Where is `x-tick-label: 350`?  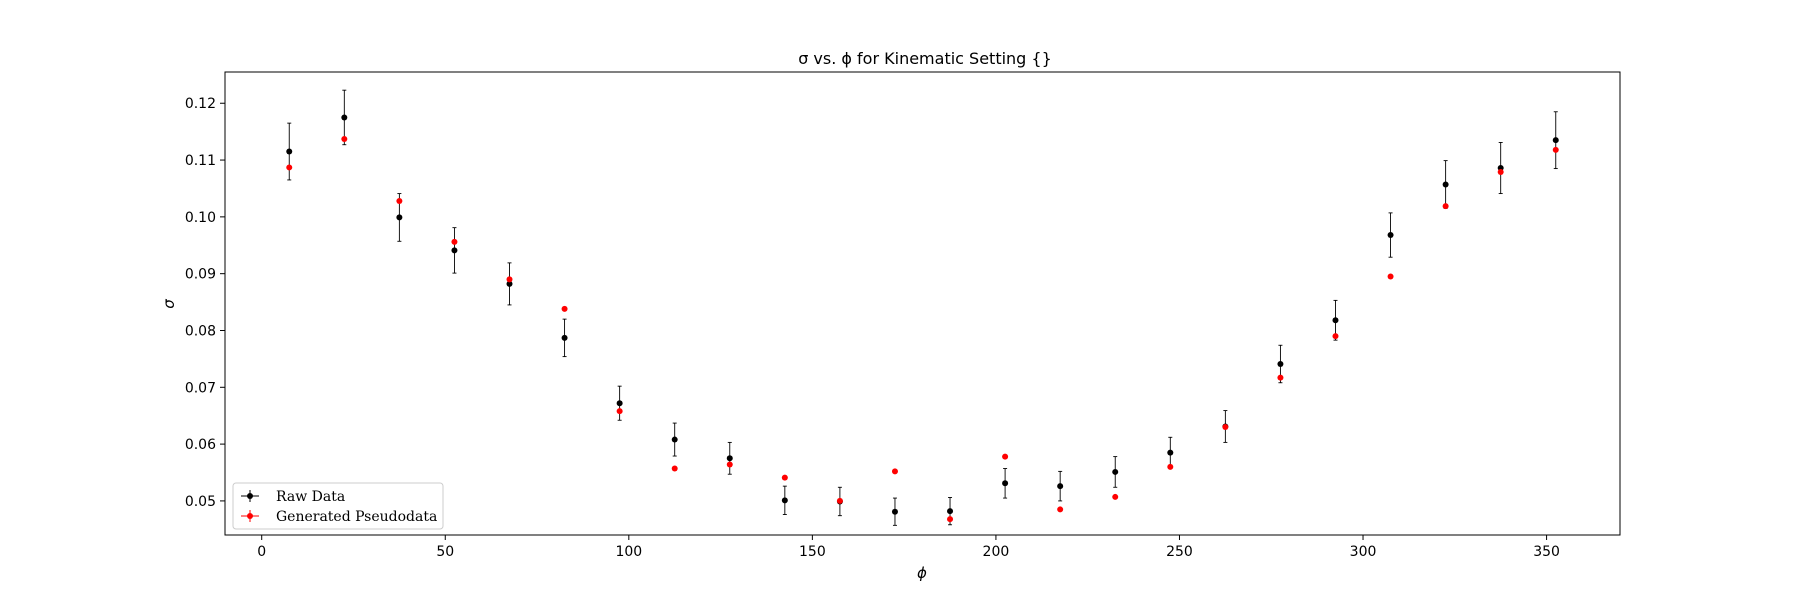
x-tick-label: 350 is located at coordinates (1546, 552).